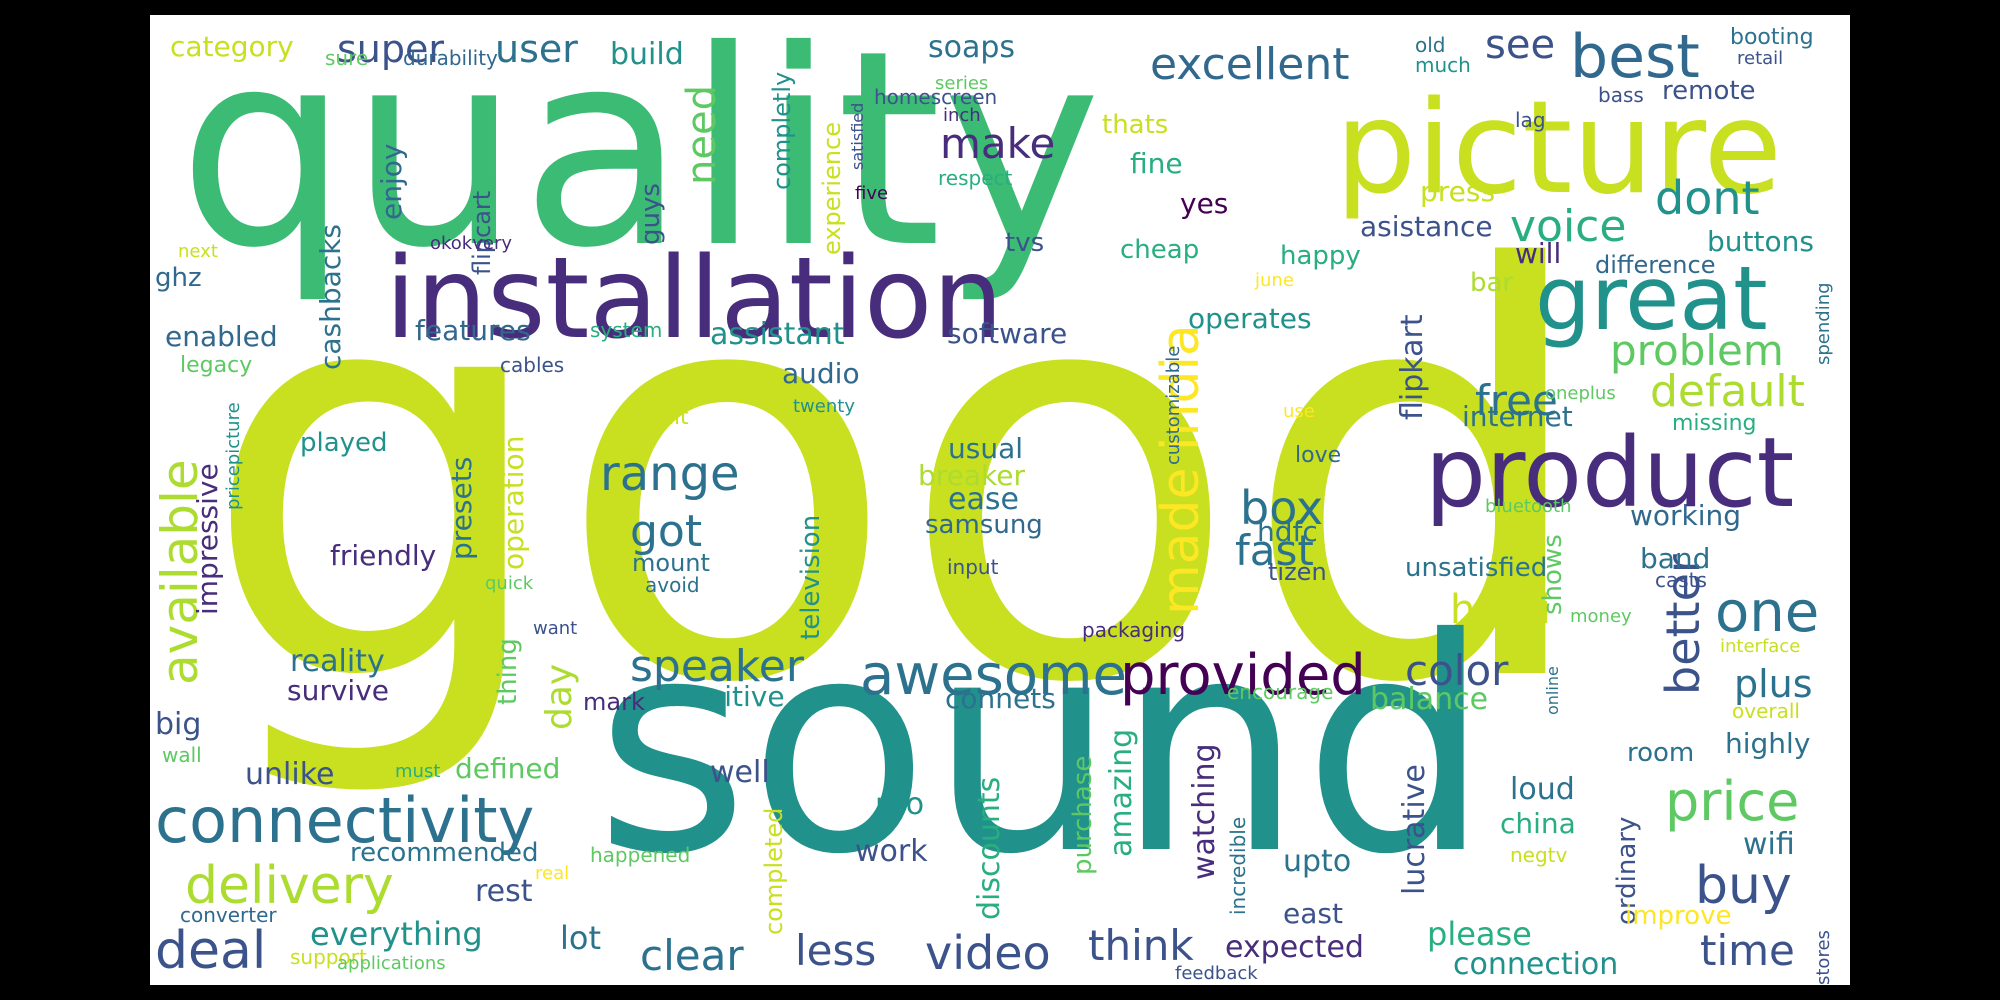 This screenshot has width=2000, height=1000. What do you see at coordinates (1760, 58) in the screenshot?
I see `word-retail: retail` at bounding box center [1760, 58].